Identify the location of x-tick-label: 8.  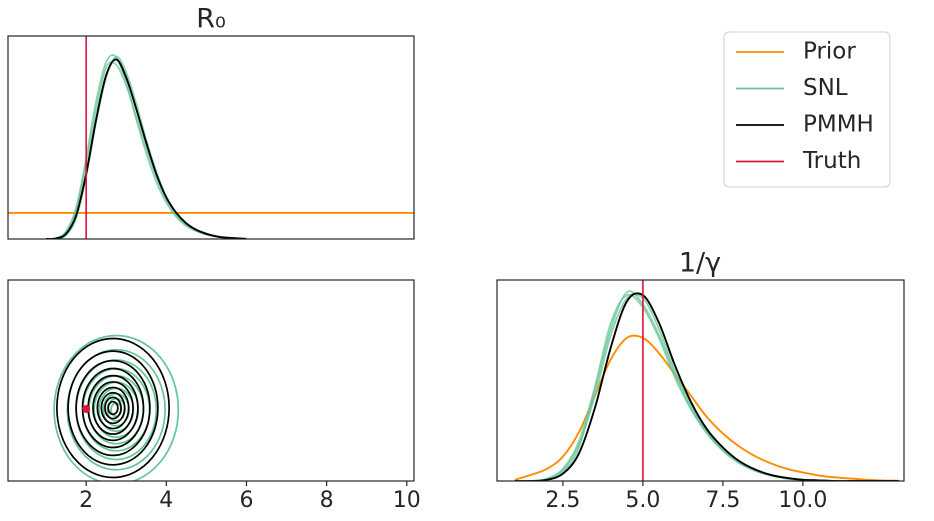
(327, 500).